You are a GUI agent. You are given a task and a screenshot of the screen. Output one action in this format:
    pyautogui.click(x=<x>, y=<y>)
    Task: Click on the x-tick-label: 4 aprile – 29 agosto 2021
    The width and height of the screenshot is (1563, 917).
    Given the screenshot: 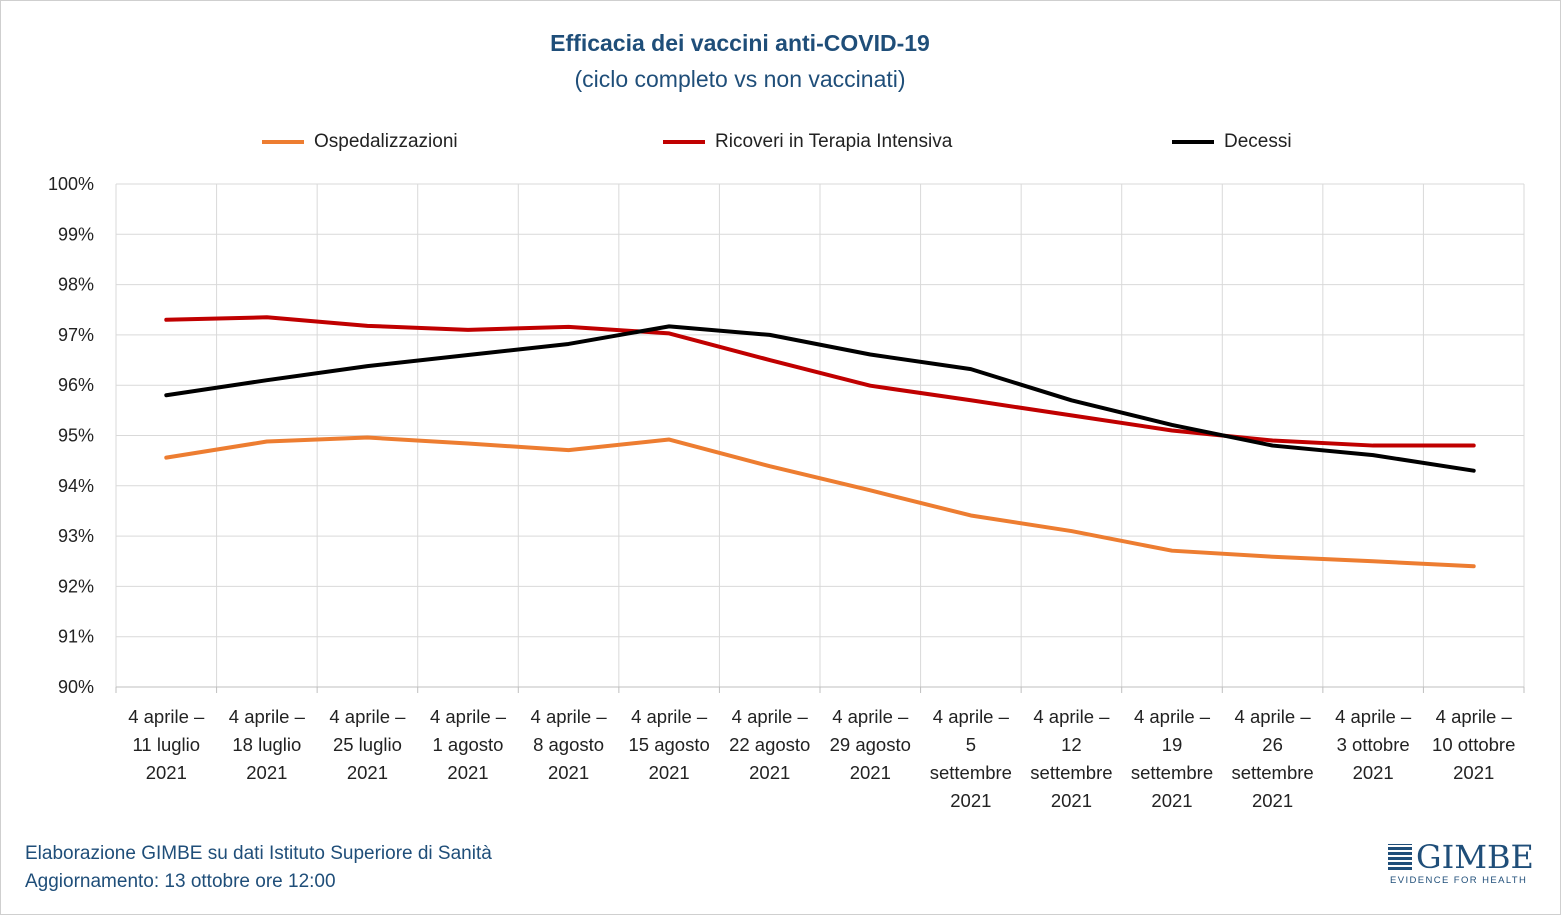 What is the action you would take?
    pyautogui.click(x=870, y=744)
    